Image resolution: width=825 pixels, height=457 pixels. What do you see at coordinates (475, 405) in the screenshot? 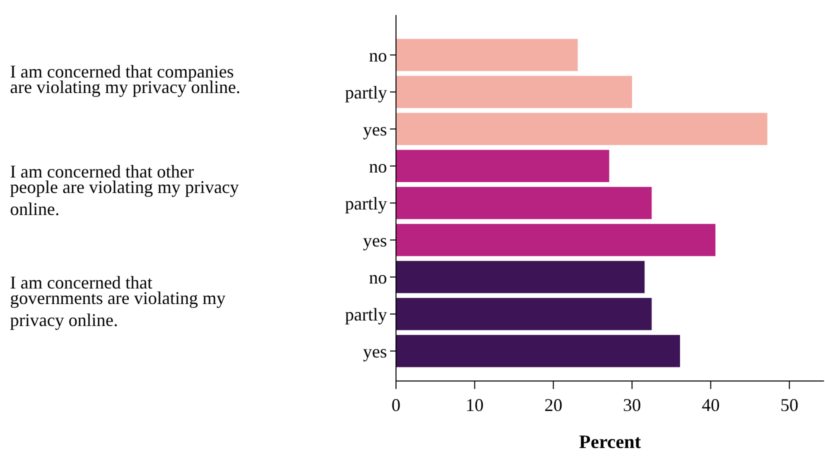
I see `x-tick-label: 10` at bounding box center [475, 405].